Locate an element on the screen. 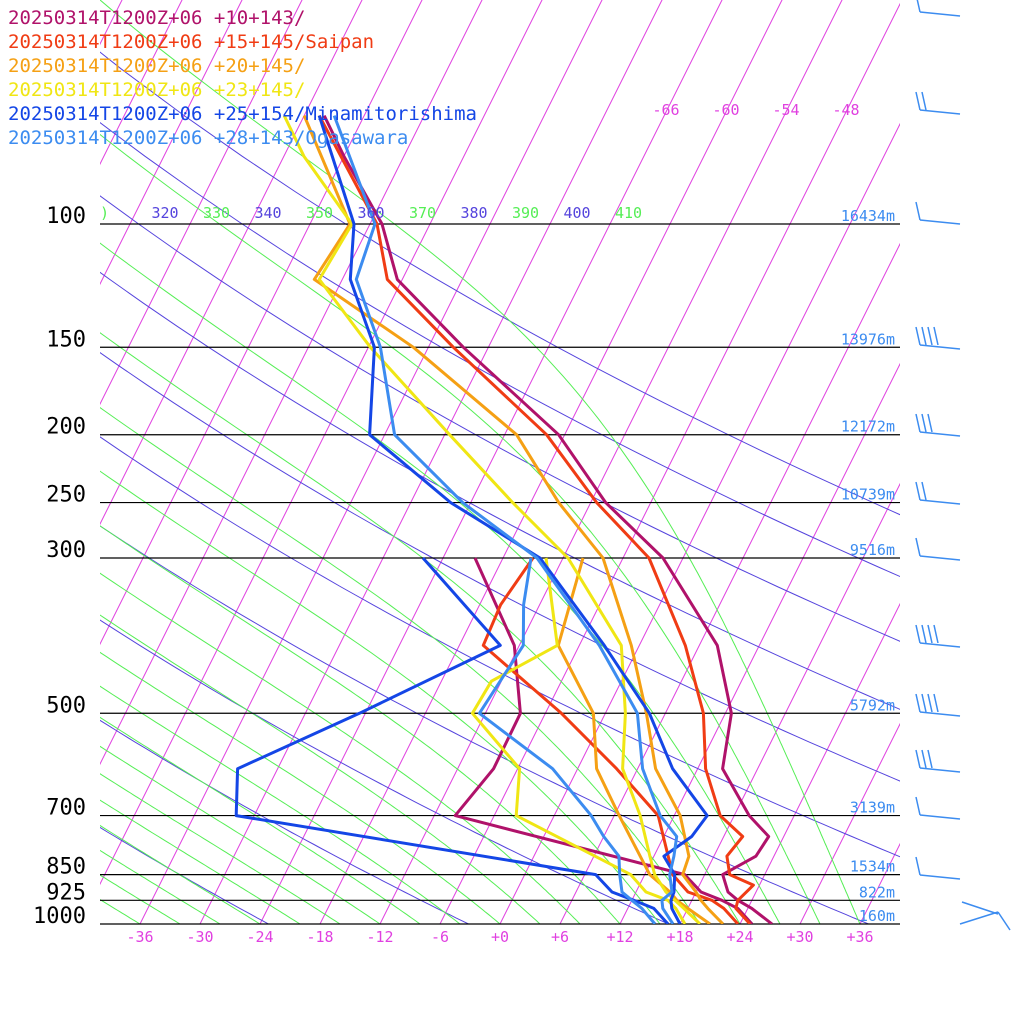 This screenshot has height=1024, width=1024. pressure-label: 500 is located at coordinates (66, 705).